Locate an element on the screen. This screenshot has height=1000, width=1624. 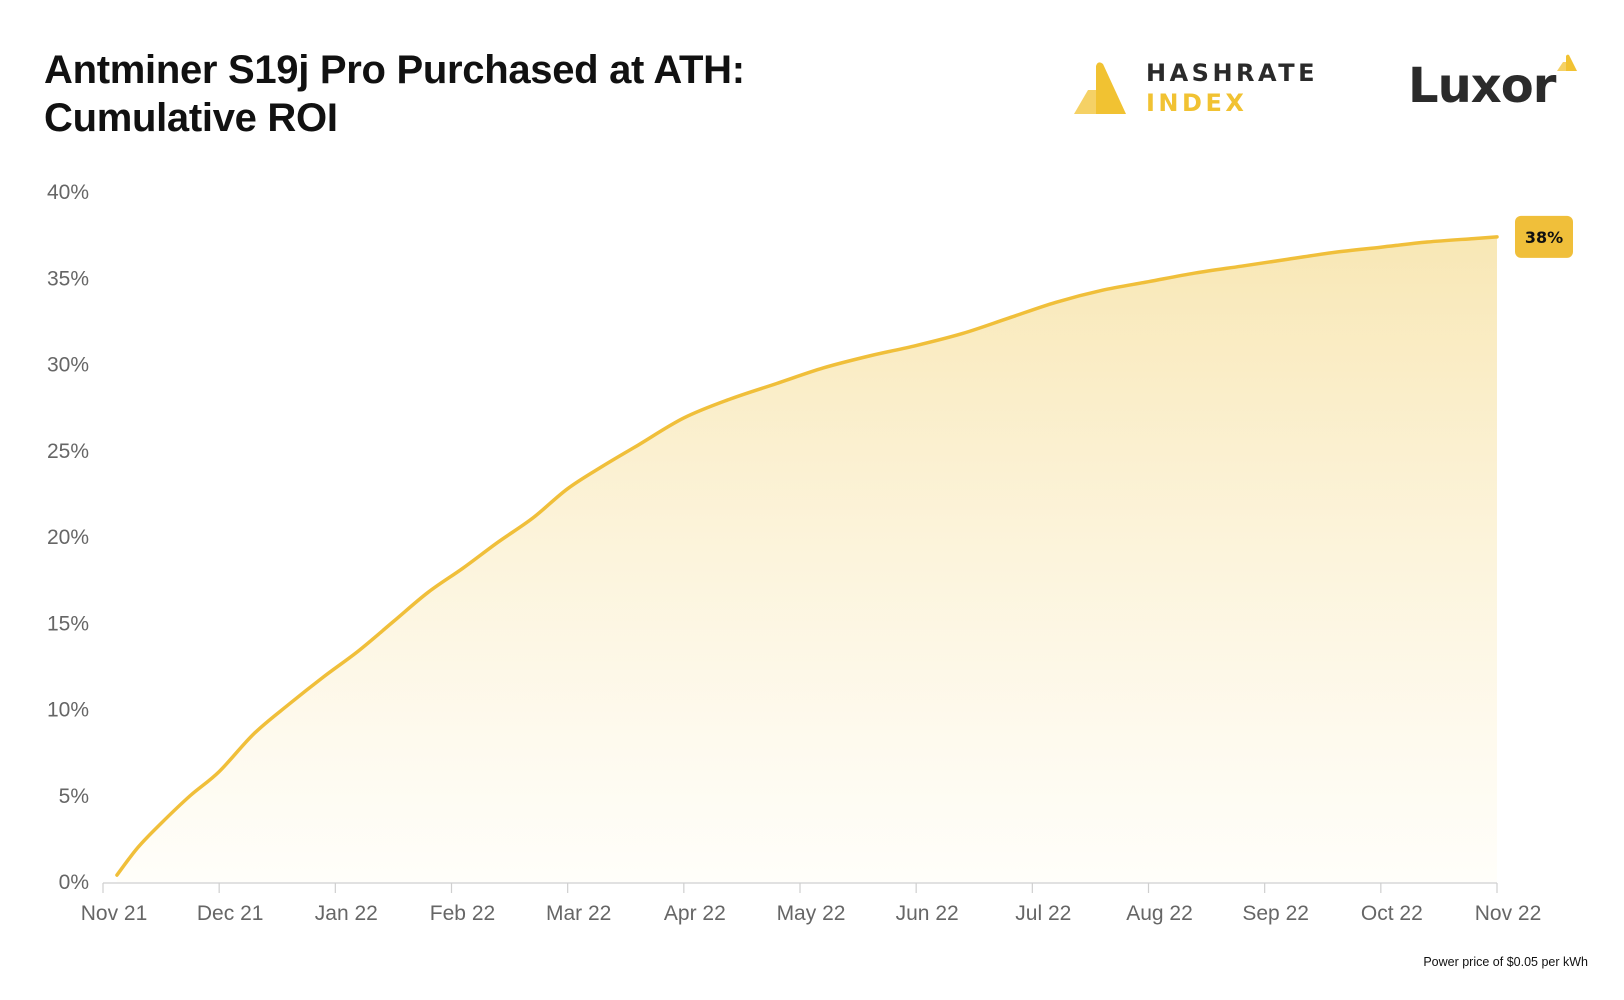
footnote: Power price of $0.05 per kWh is located at coordinates (1505, 962).